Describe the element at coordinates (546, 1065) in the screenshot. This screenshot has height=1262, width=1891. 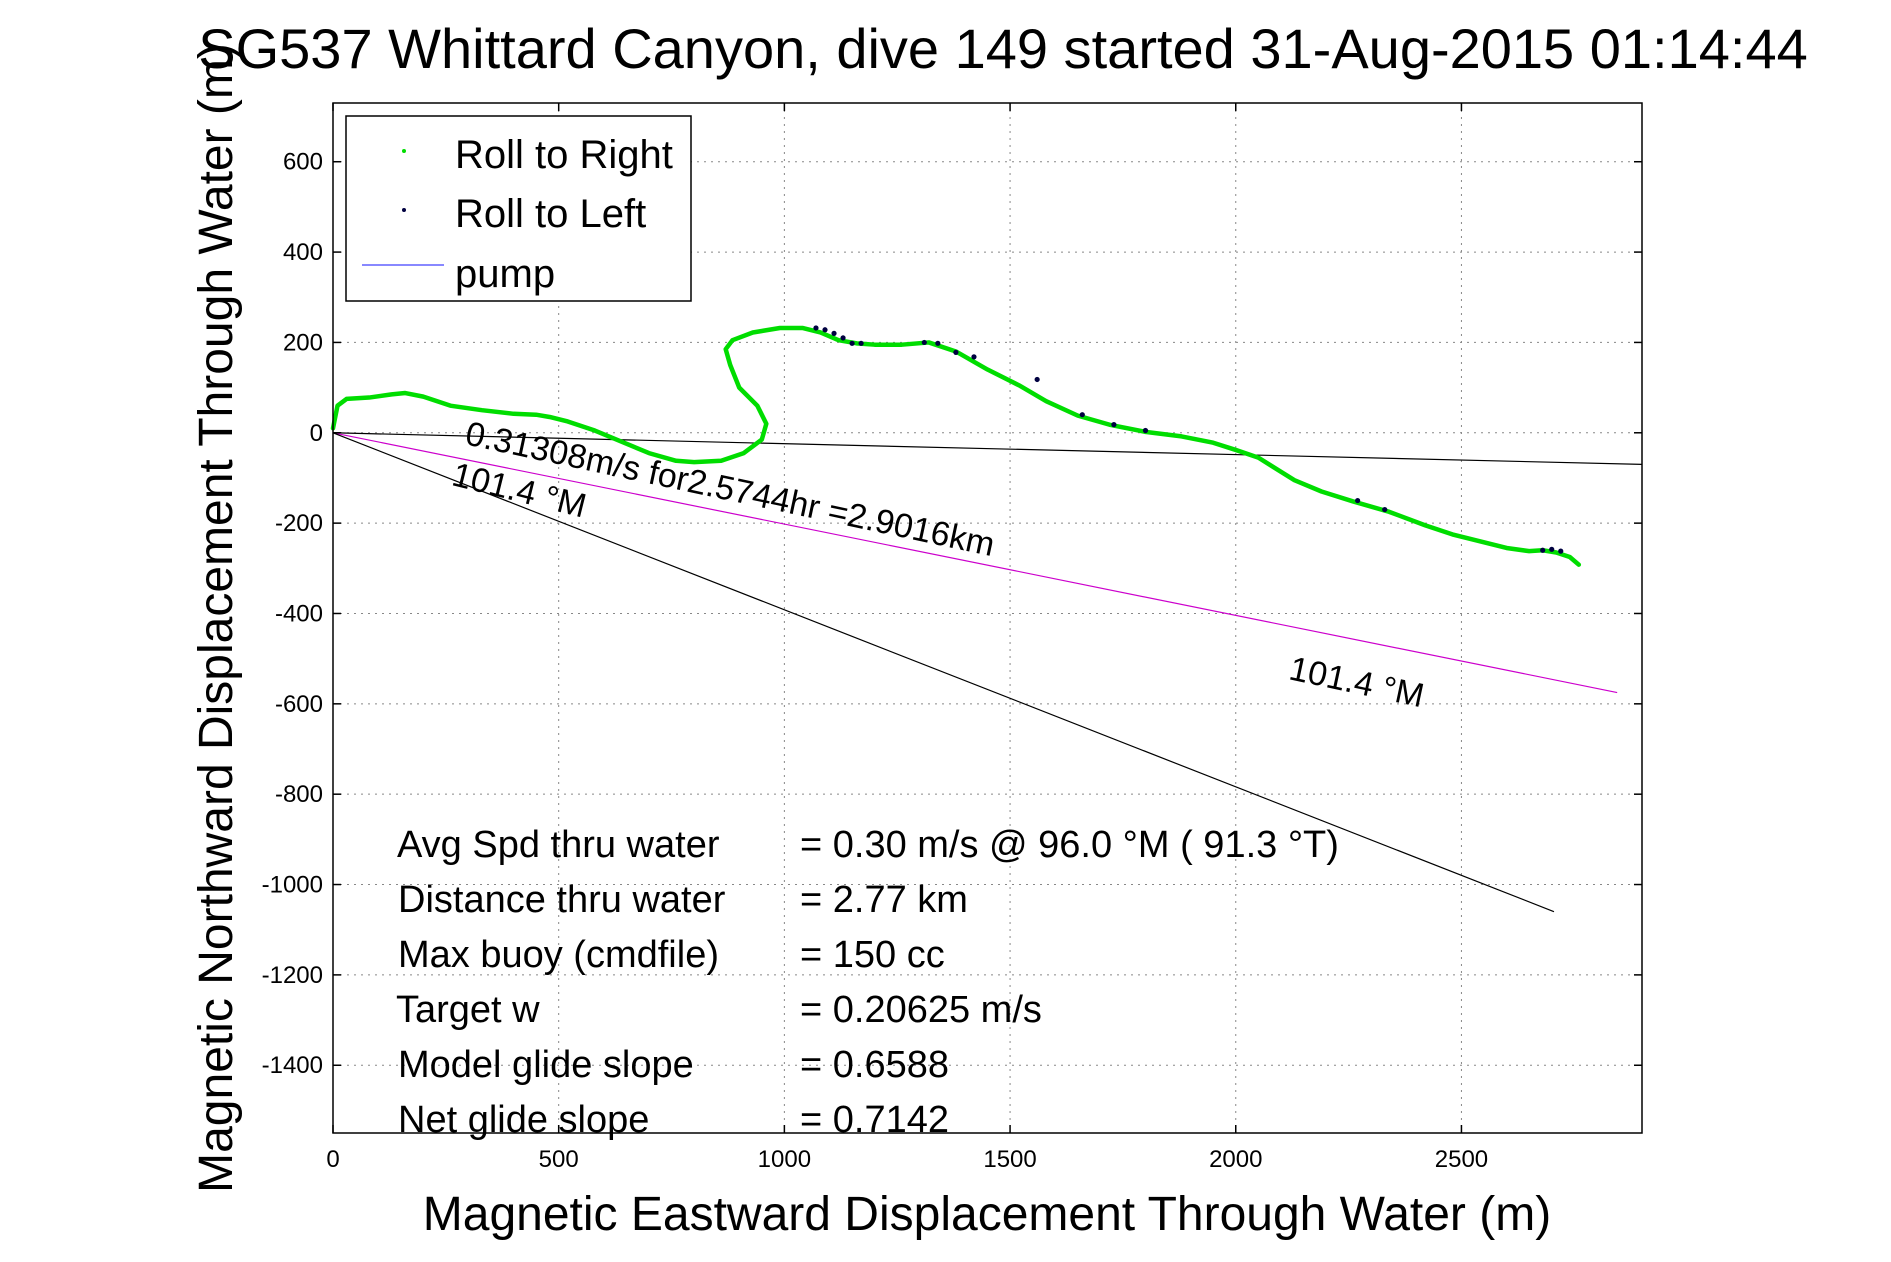
I see `stat-model-glide-label: Model glide slope` at that location.